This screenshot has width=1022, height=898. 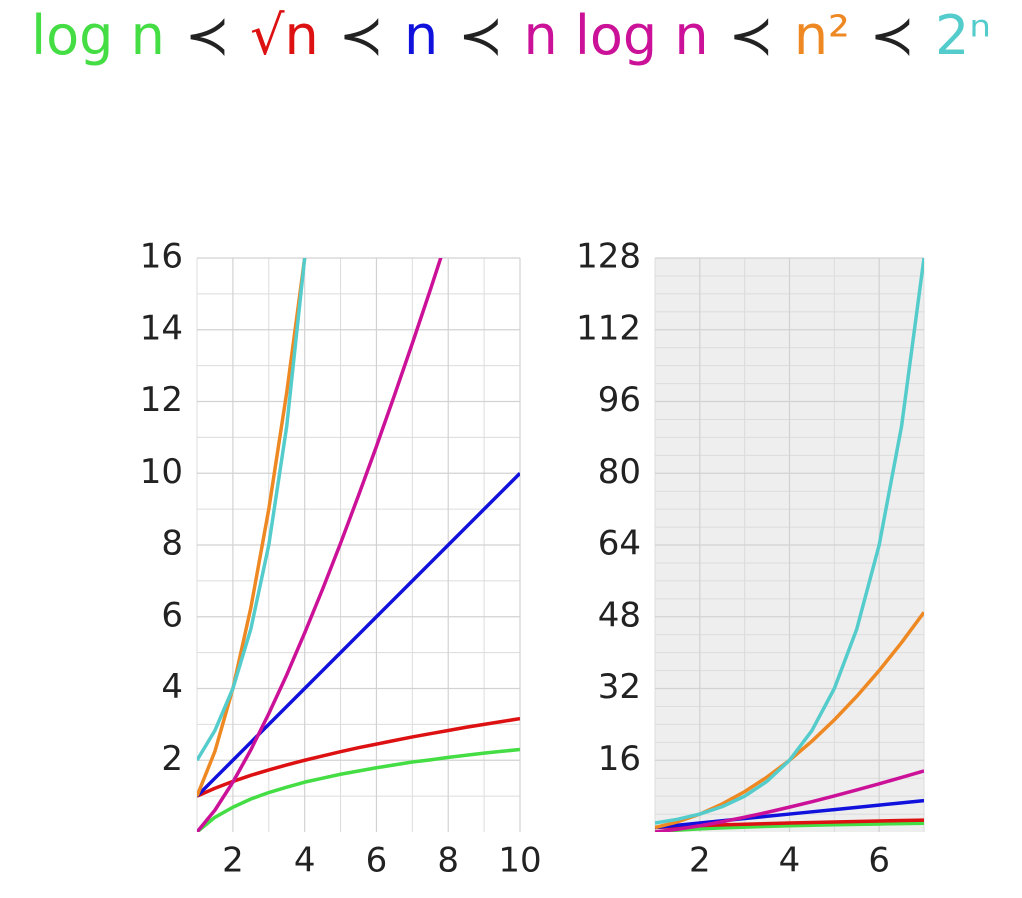 What do you see at coordinates (608, 257) in the screenshot?
I see `y-tick-label: 128` at bounding box center [608, 257].